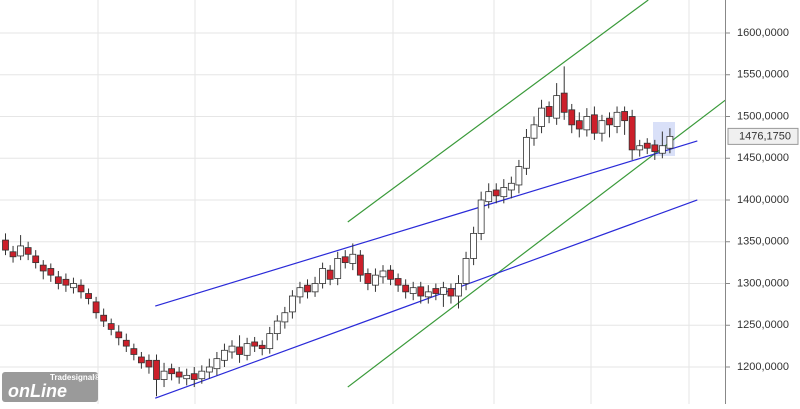  I want to click on last-price-label: 1476,1750, so click(765, 136).